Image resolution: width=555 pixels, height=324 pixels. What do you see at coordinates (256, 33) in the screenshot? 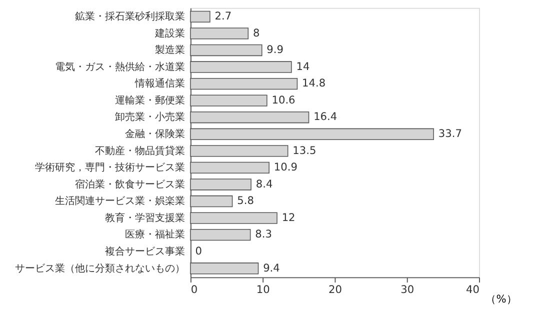
I see `data-label: 8` at bounding box center [256, 33].